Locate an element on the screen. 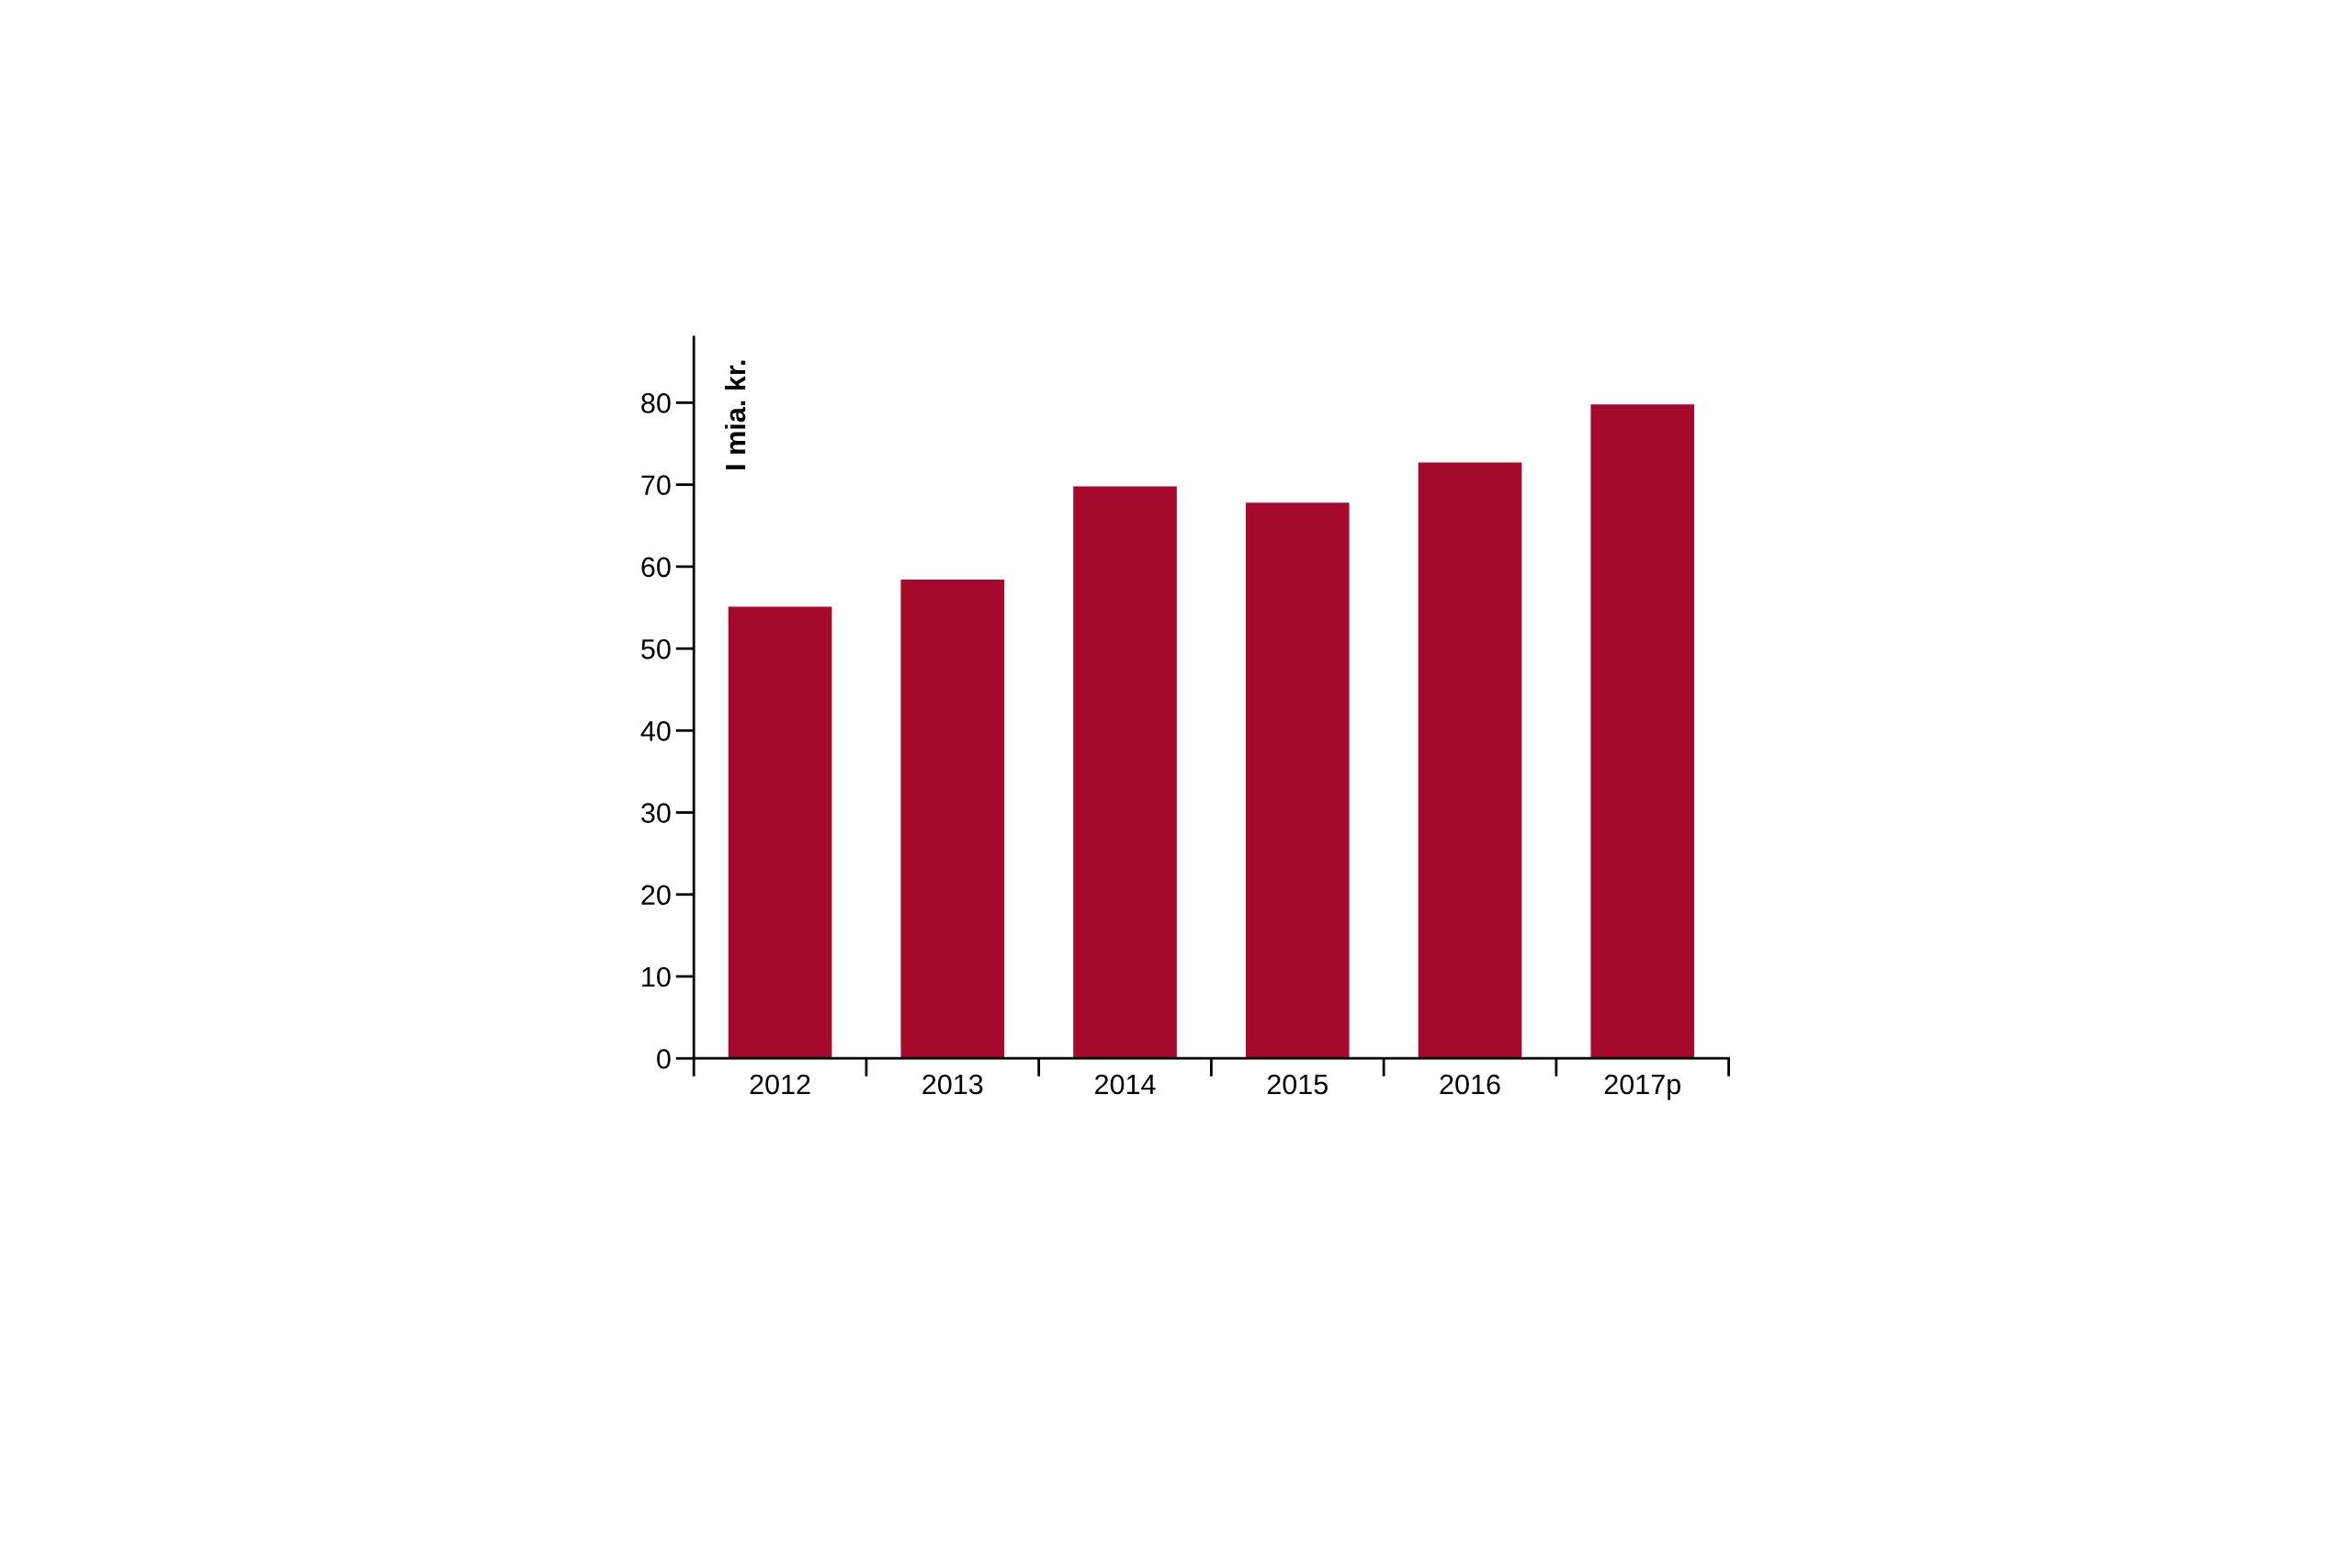 The height and width of the screenshot is (1568, 2352). y-tick-label: 60 is located at coordinates (656, 567).